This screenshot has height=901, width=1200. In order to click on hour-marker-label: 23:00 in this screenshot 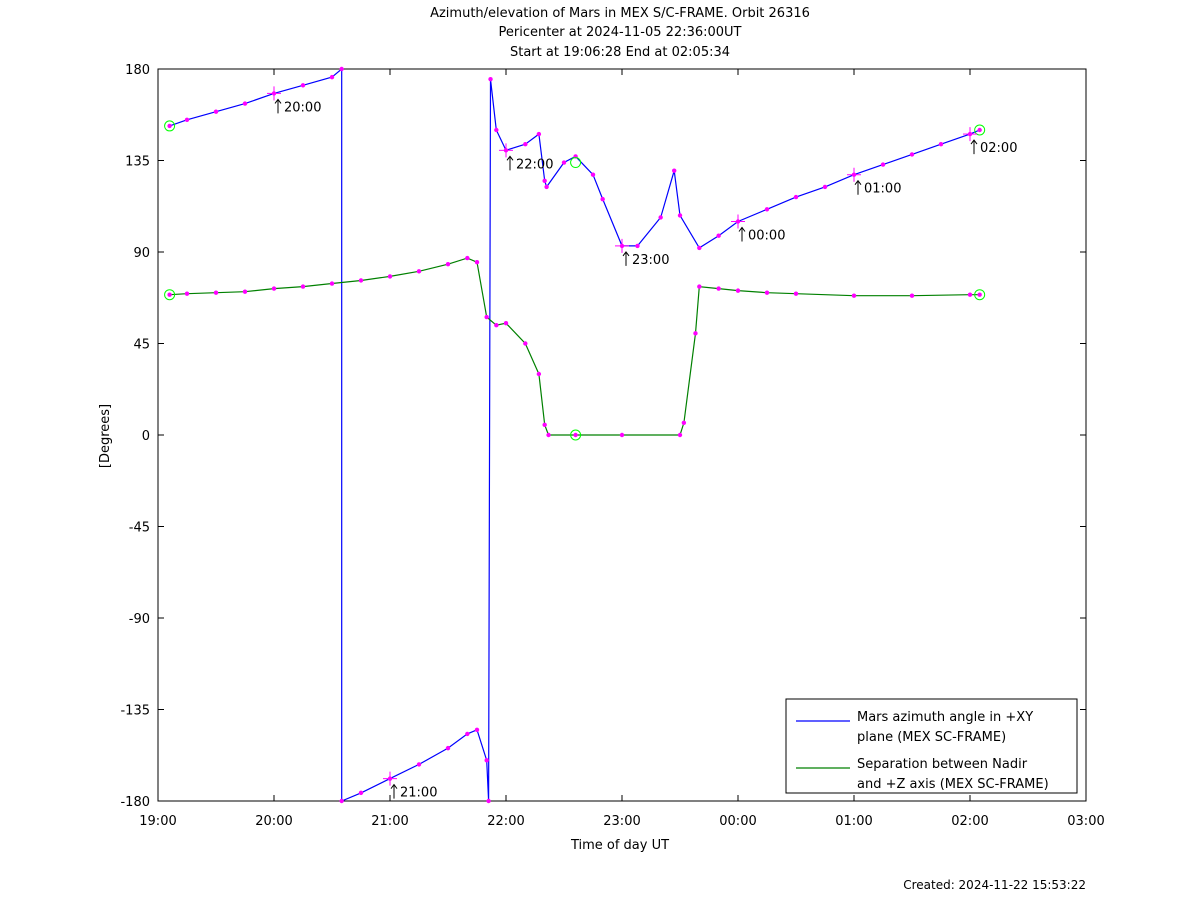, I will do `click(650, 260)`.